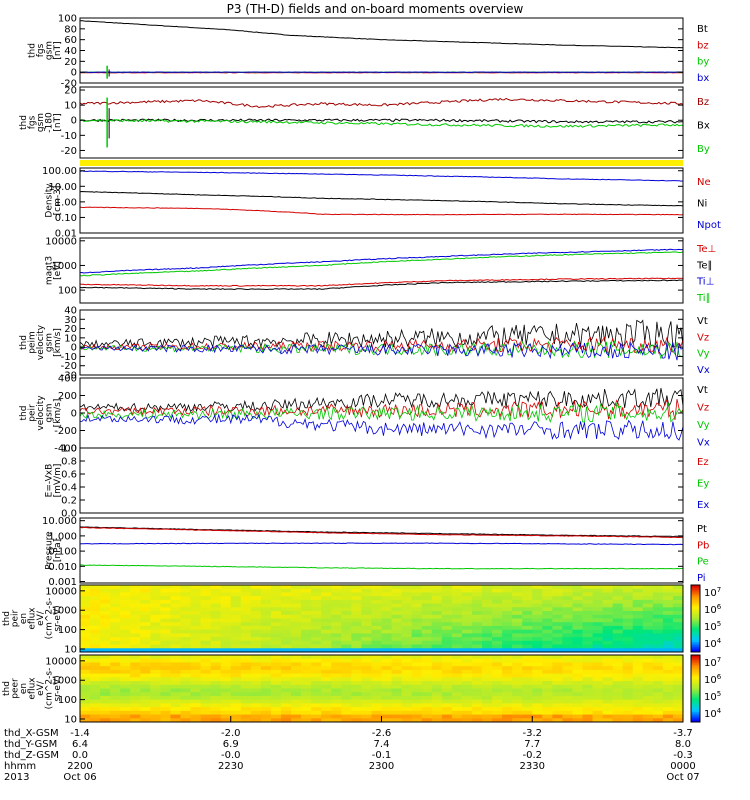  Describe the element at coordinates (381, 103) in the screenshot. I see `series-line-Bz` at that location.